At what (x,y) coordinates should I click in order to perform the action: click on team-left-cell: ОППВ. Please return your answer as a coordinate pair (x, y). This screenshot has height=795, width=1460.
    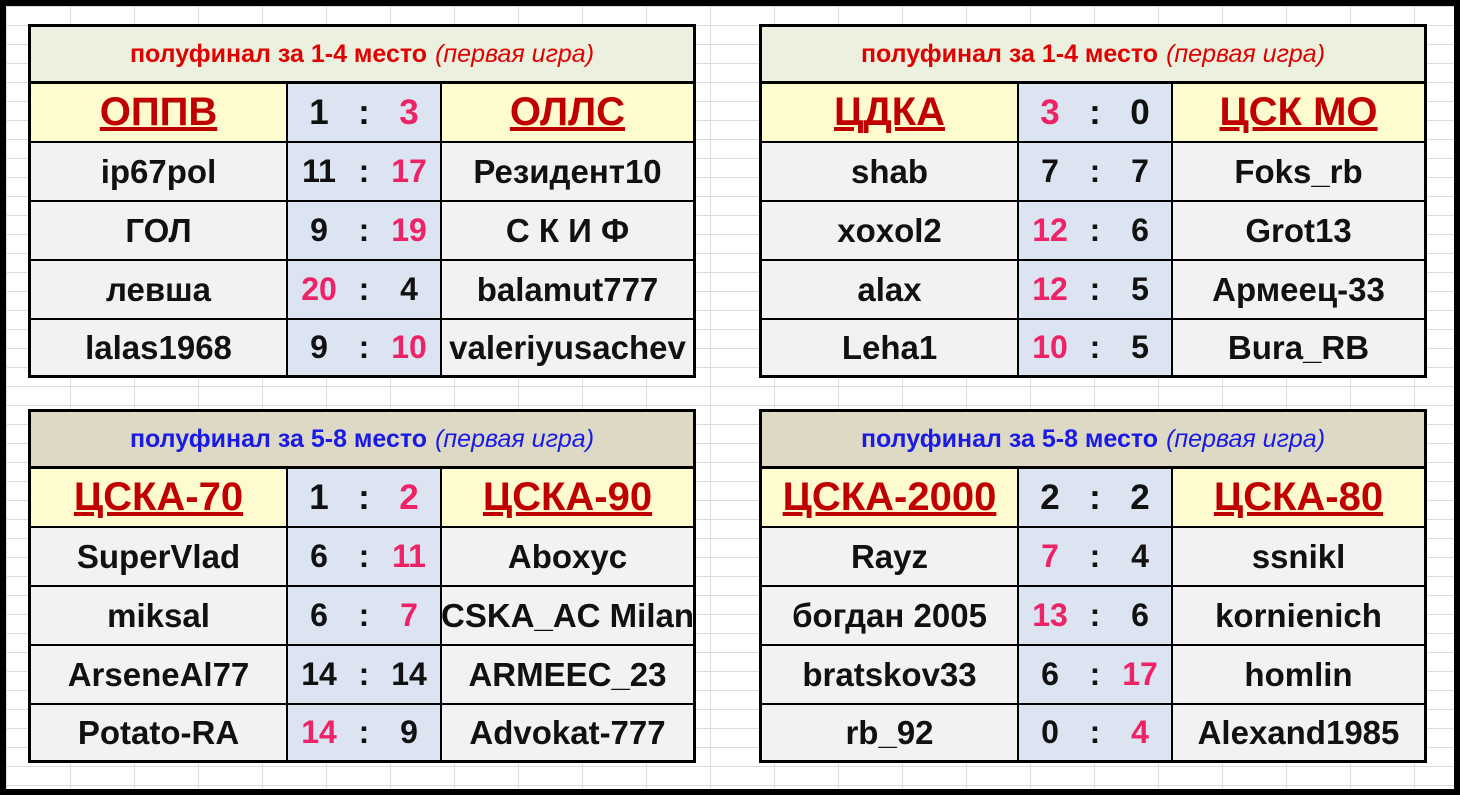
    Looking at the image, I should click on (159, 112).